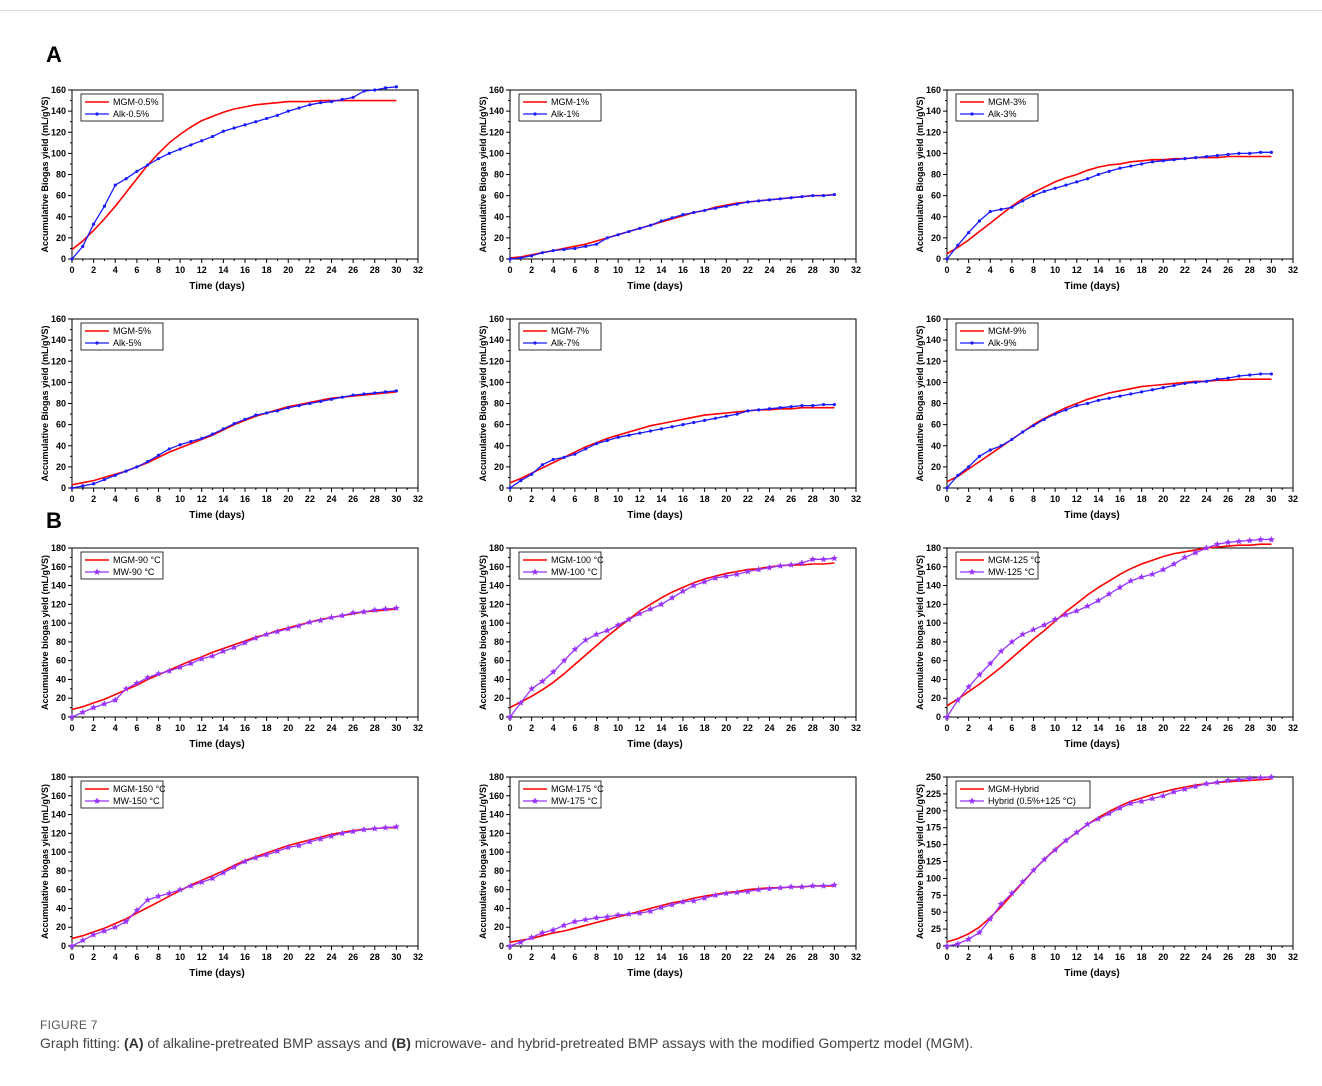 The width and height of the screenshot is (1322, 1086). Describe the element at coordinates (933, 586) in the screenshot. I see `y-tick-label: 140` at that location.